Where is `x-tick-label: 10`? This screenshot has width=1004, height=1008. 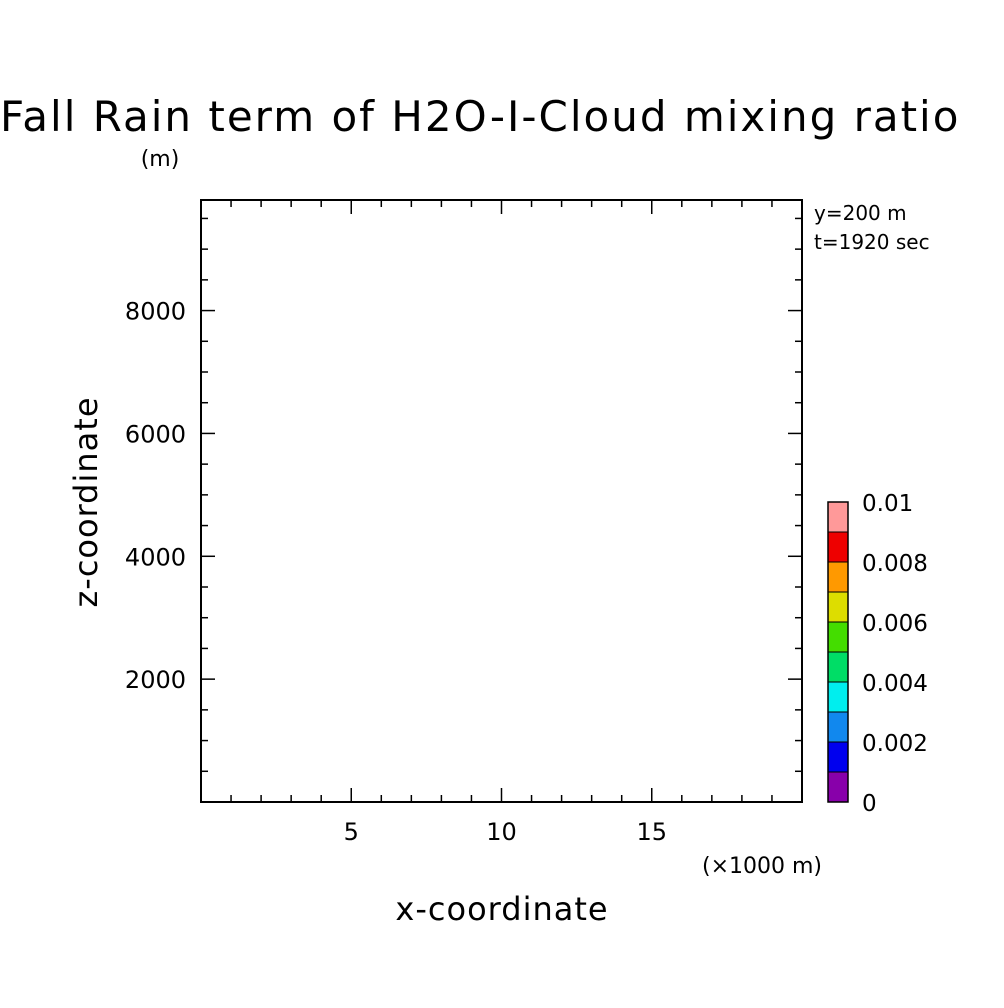 x-tick-label: 10 is located at coordinates (501, 832).